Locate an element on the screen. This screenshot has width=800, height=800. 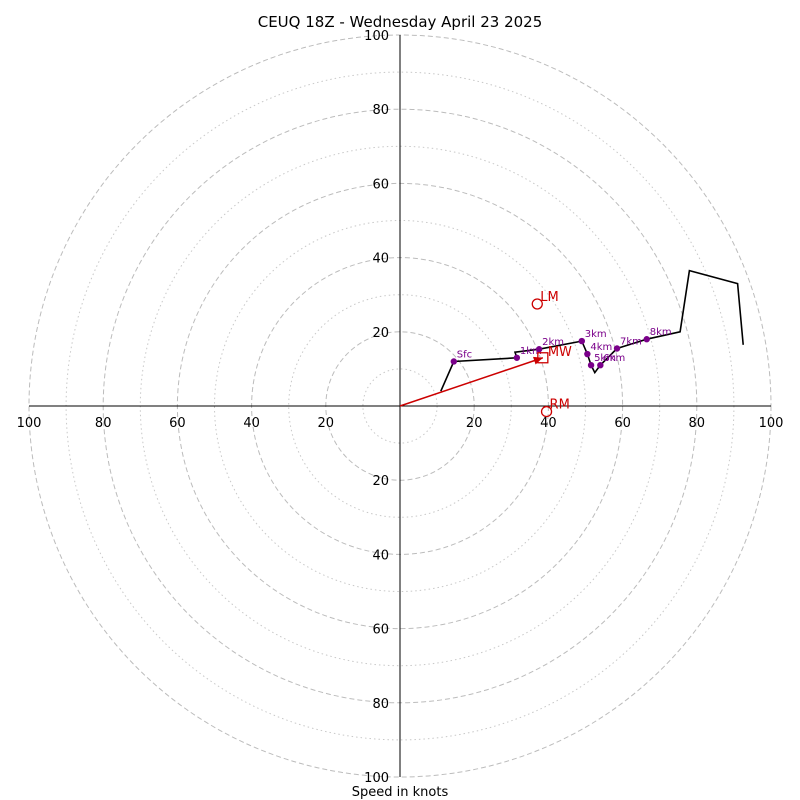
x-axis-label: Speed in knots is located at coordinates (400, 792).